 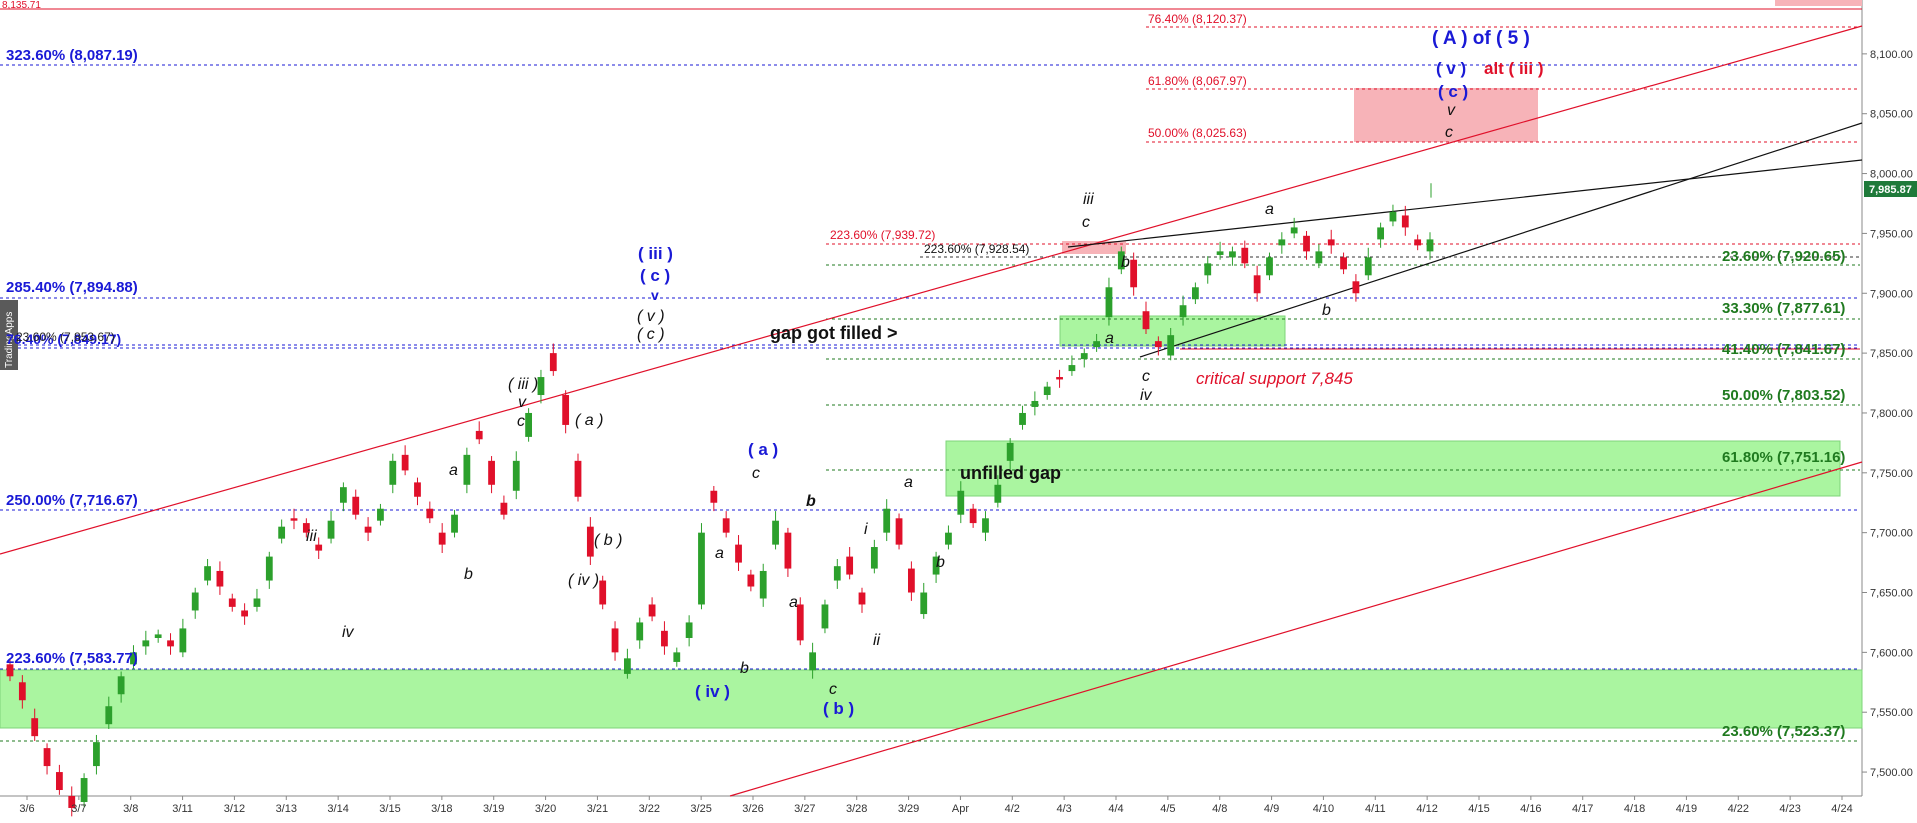 What do you see at coordinates (1326, 310) in the screenshot?
I see `wave-label-b-6: b` at bounding box center [1326, 310].